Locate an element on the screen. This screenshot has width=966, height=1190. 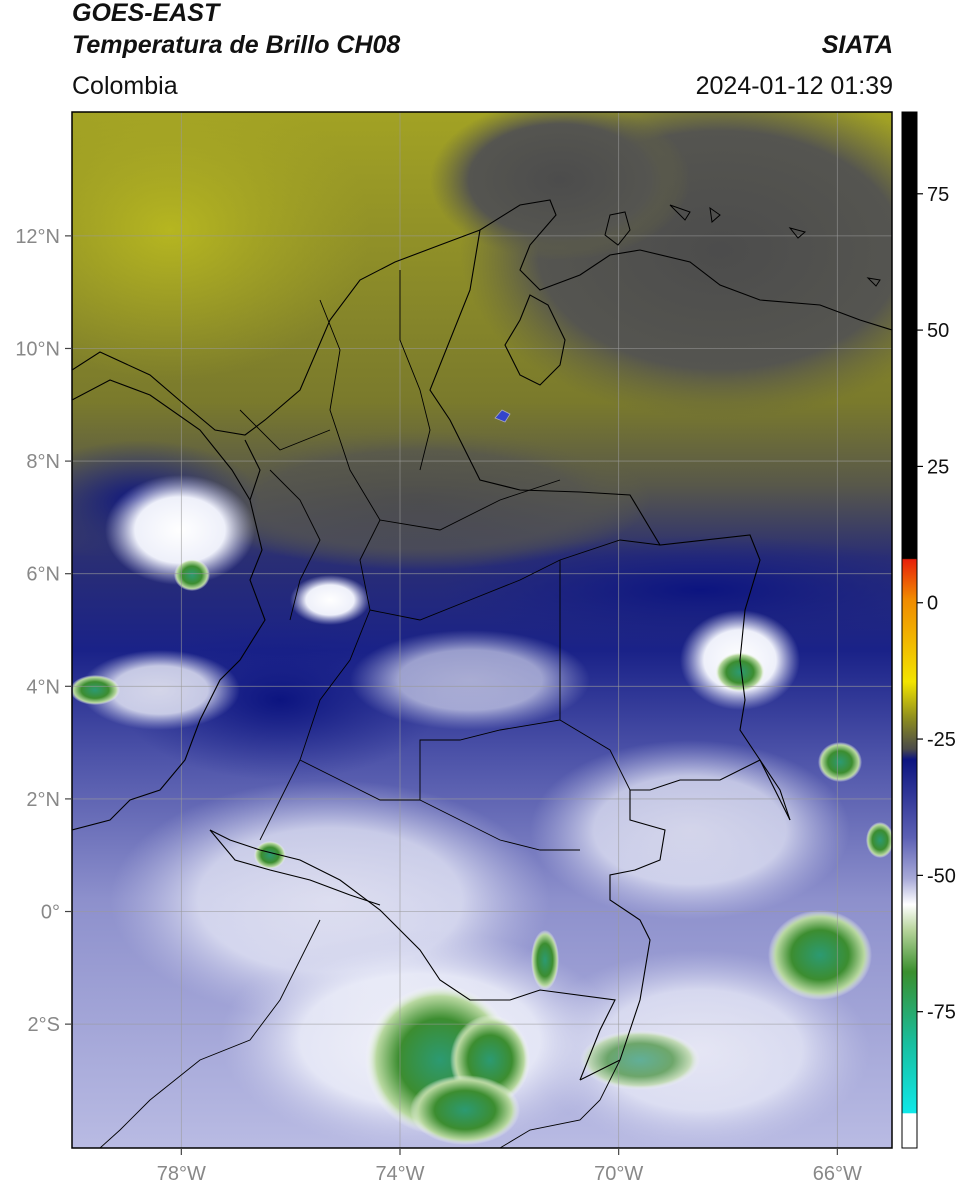
colombia-peru-border is located at coordinates (412, 955).